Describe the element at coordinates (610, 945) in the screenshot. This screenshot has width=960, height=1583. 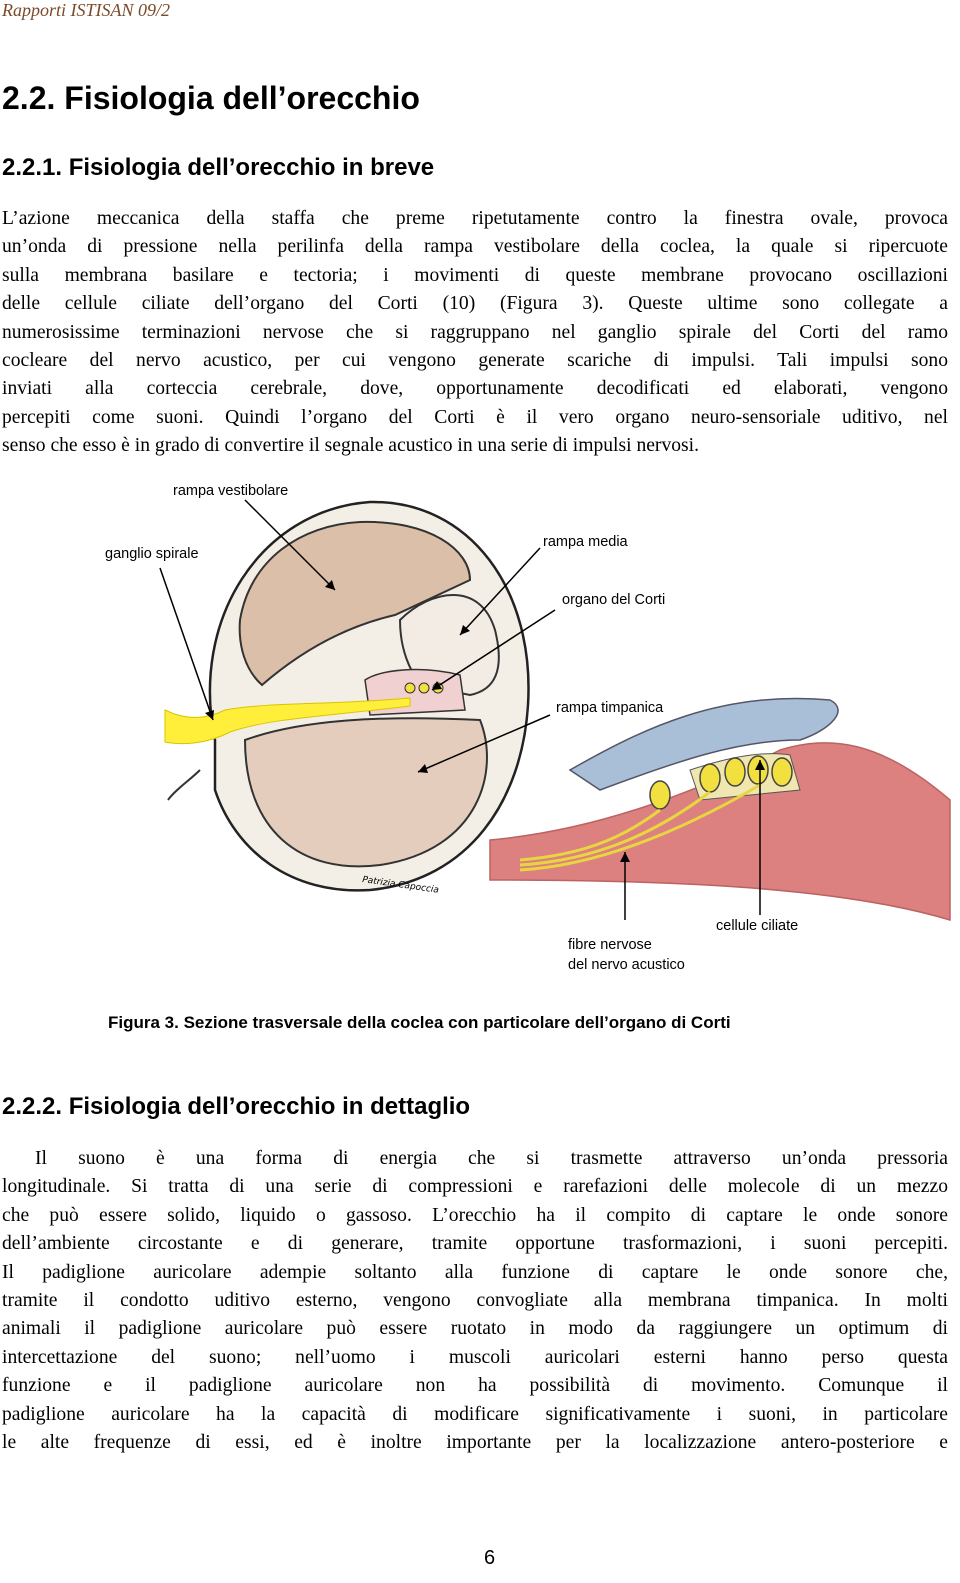
I see `figure-label: fibre nervose` at that location.